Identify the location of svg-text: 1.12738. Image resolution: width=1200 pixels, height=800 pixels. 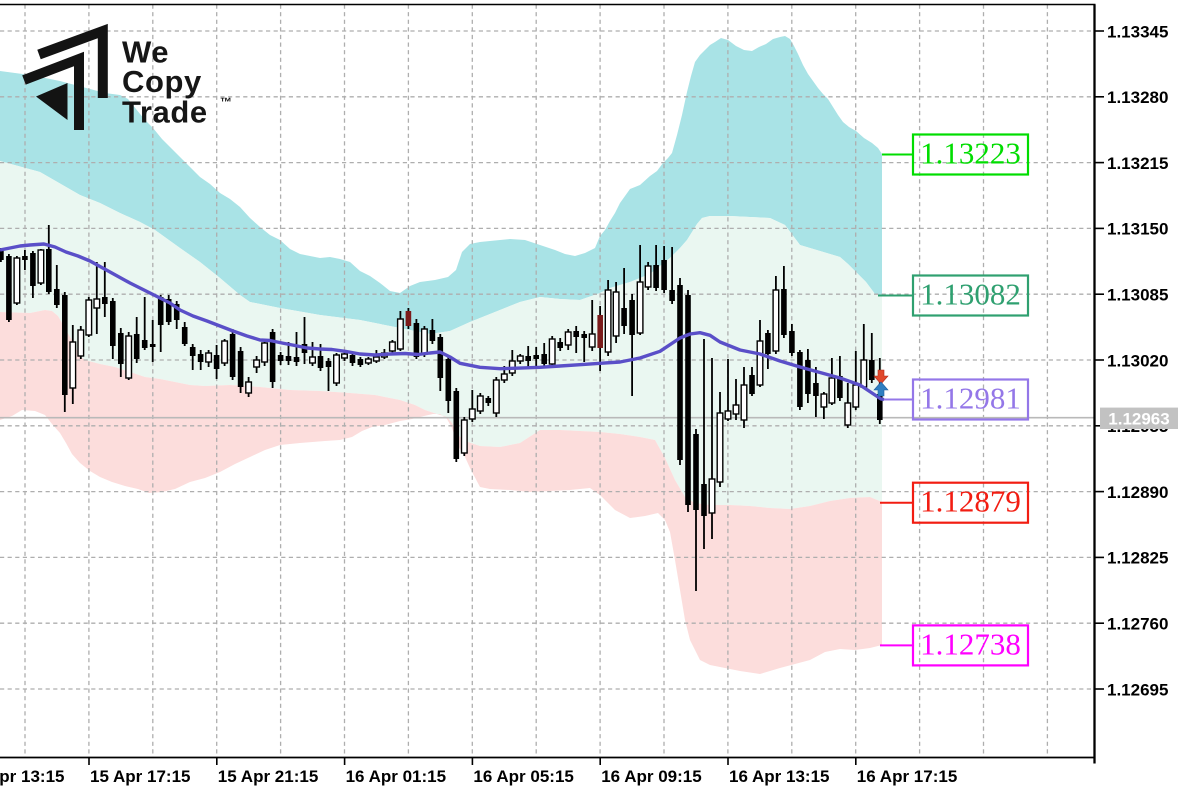
(970, 643).